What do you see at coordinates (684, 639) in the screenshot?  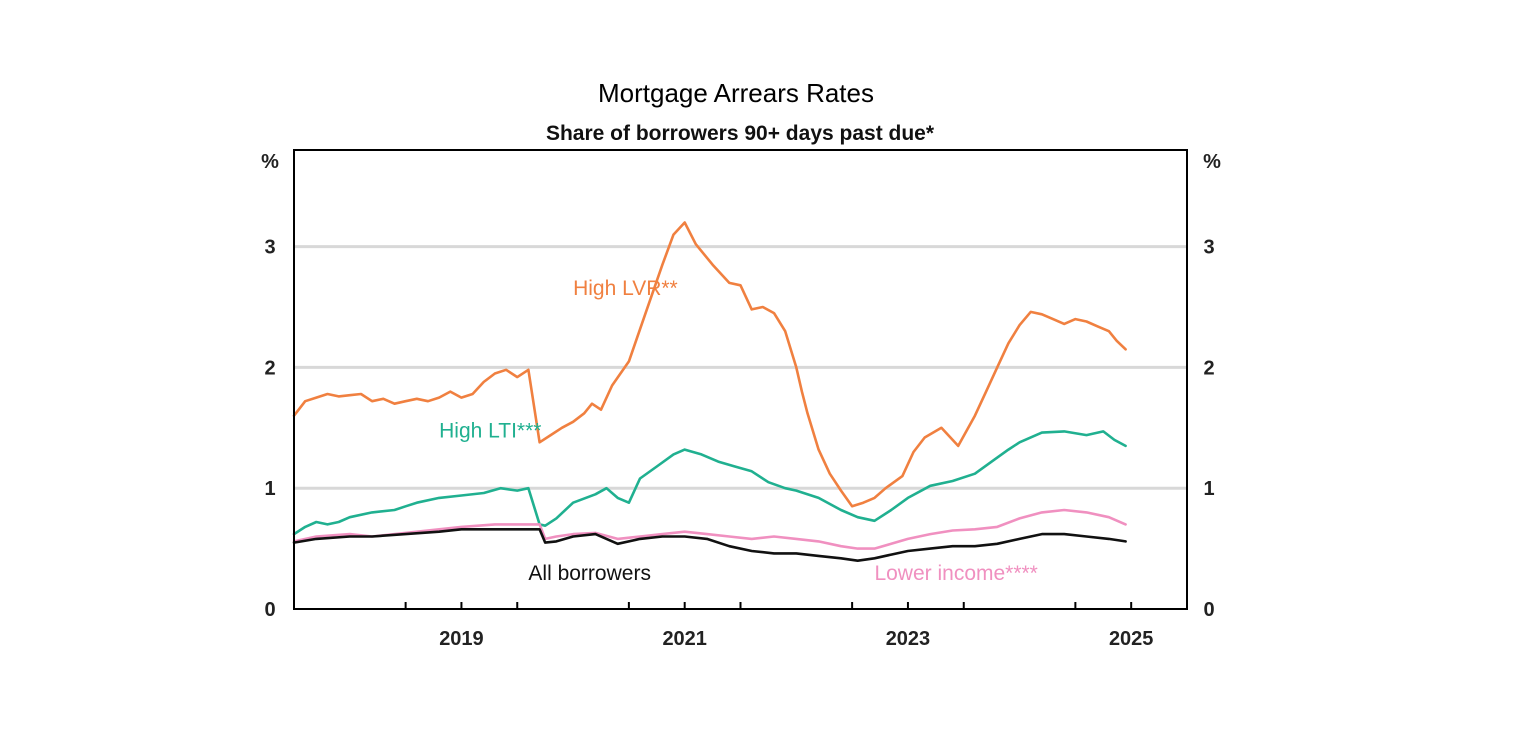 I see `x-tick-label-2021: 2021` at bounding box center [684, 639].